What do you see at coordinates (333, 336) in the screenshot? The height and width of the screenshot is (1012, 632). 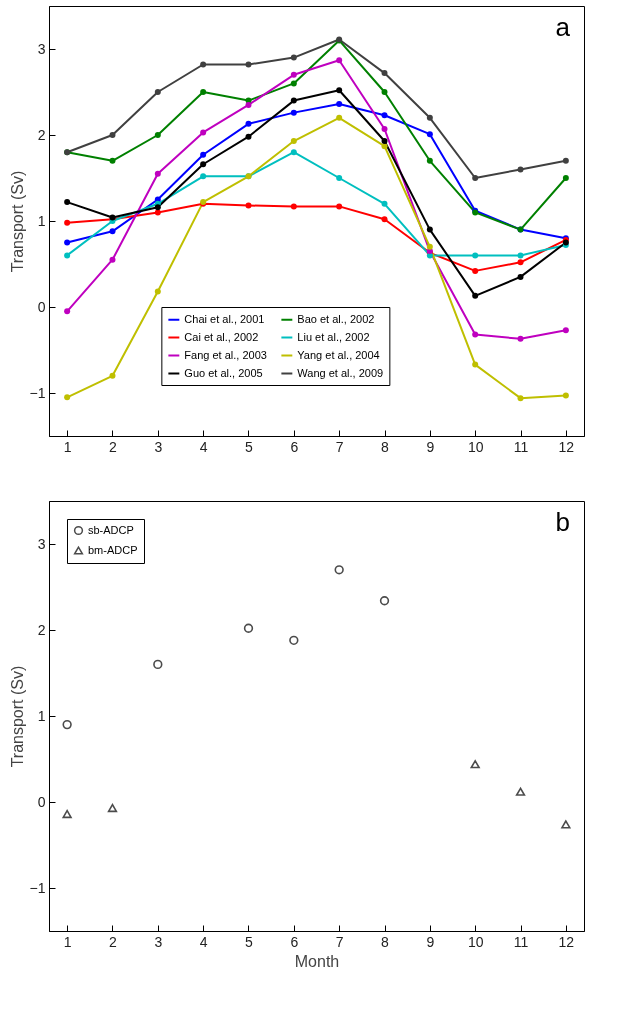 I see `legend-label: Liu et al., 2002` at bounding box center [333, 336].